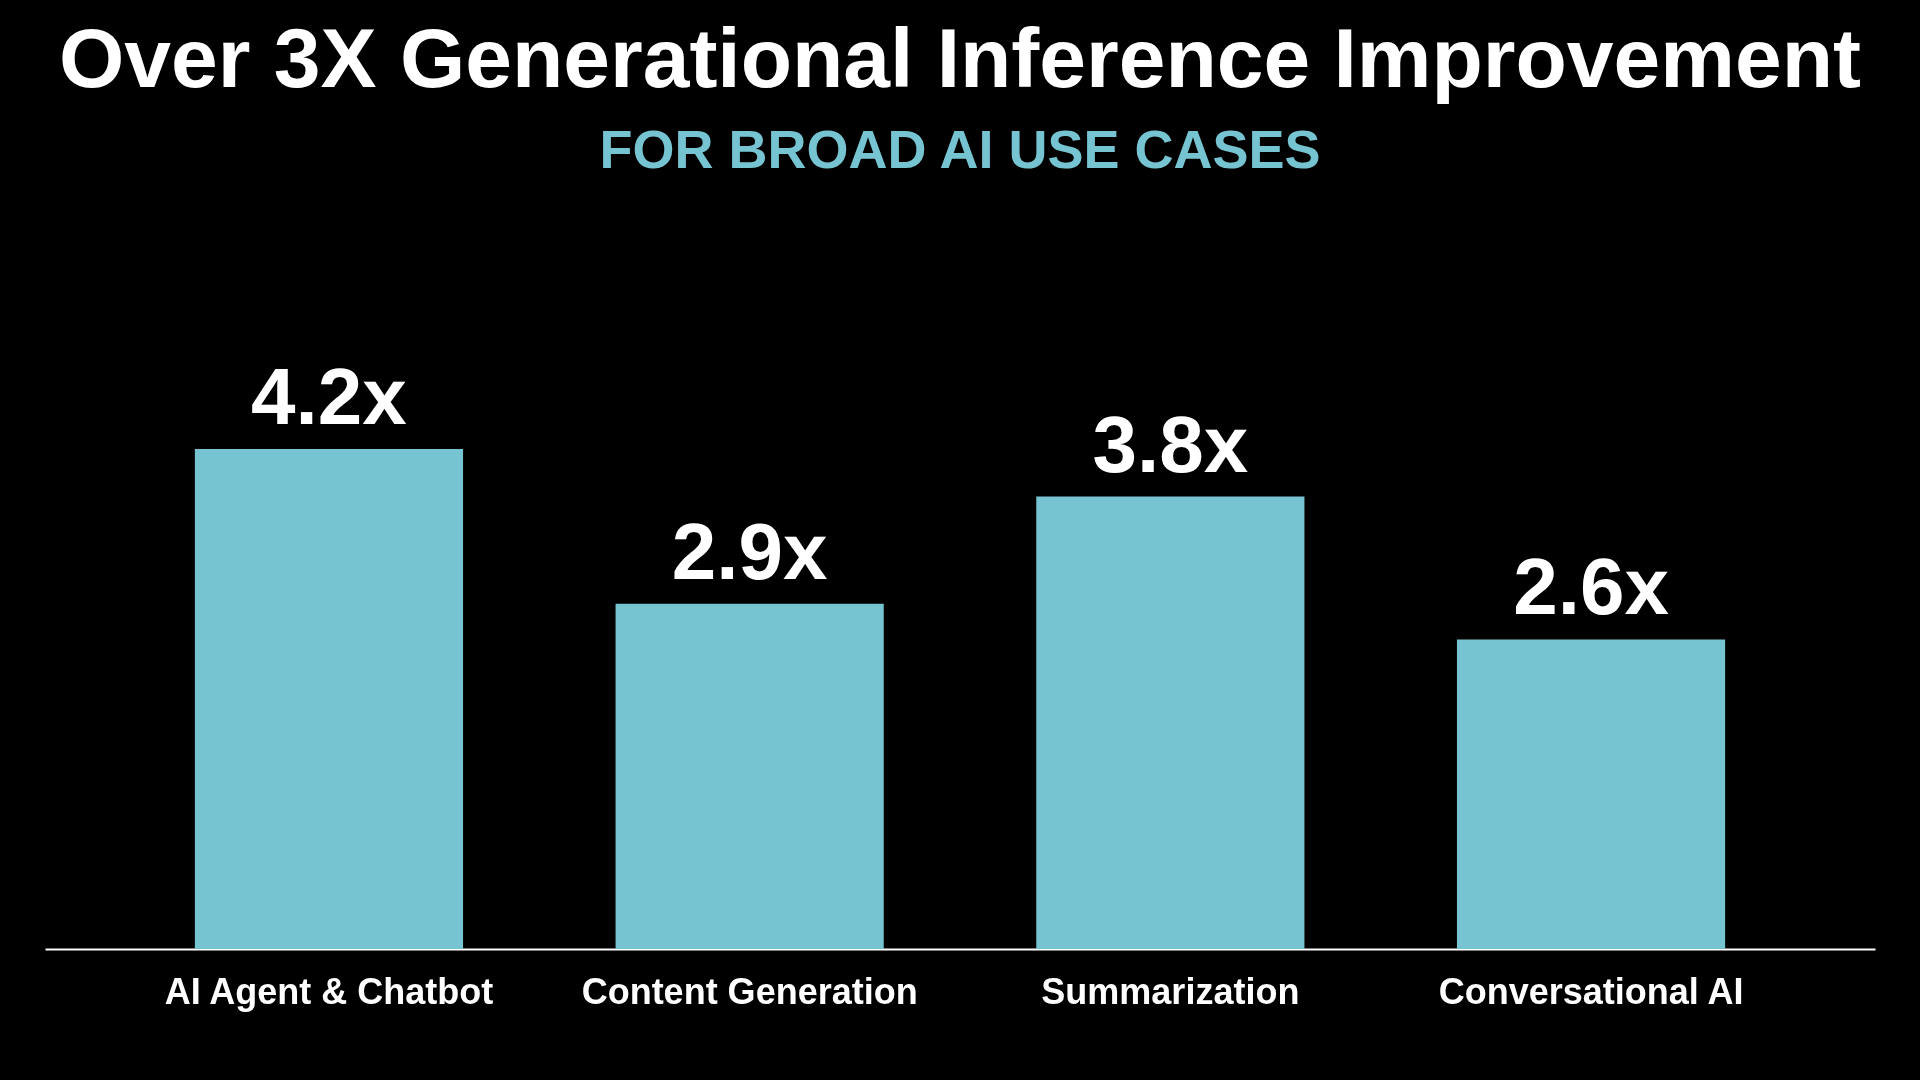 The image size is (1920, 1080). Describe the element at coordinates (1170, 444) in the screenshot. I see `data-label: 3.8x` at that location.